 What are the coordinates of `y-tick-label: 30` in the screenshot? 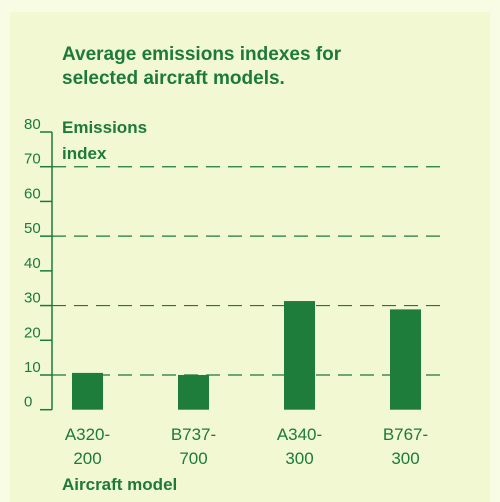 It's located at (32, 298).